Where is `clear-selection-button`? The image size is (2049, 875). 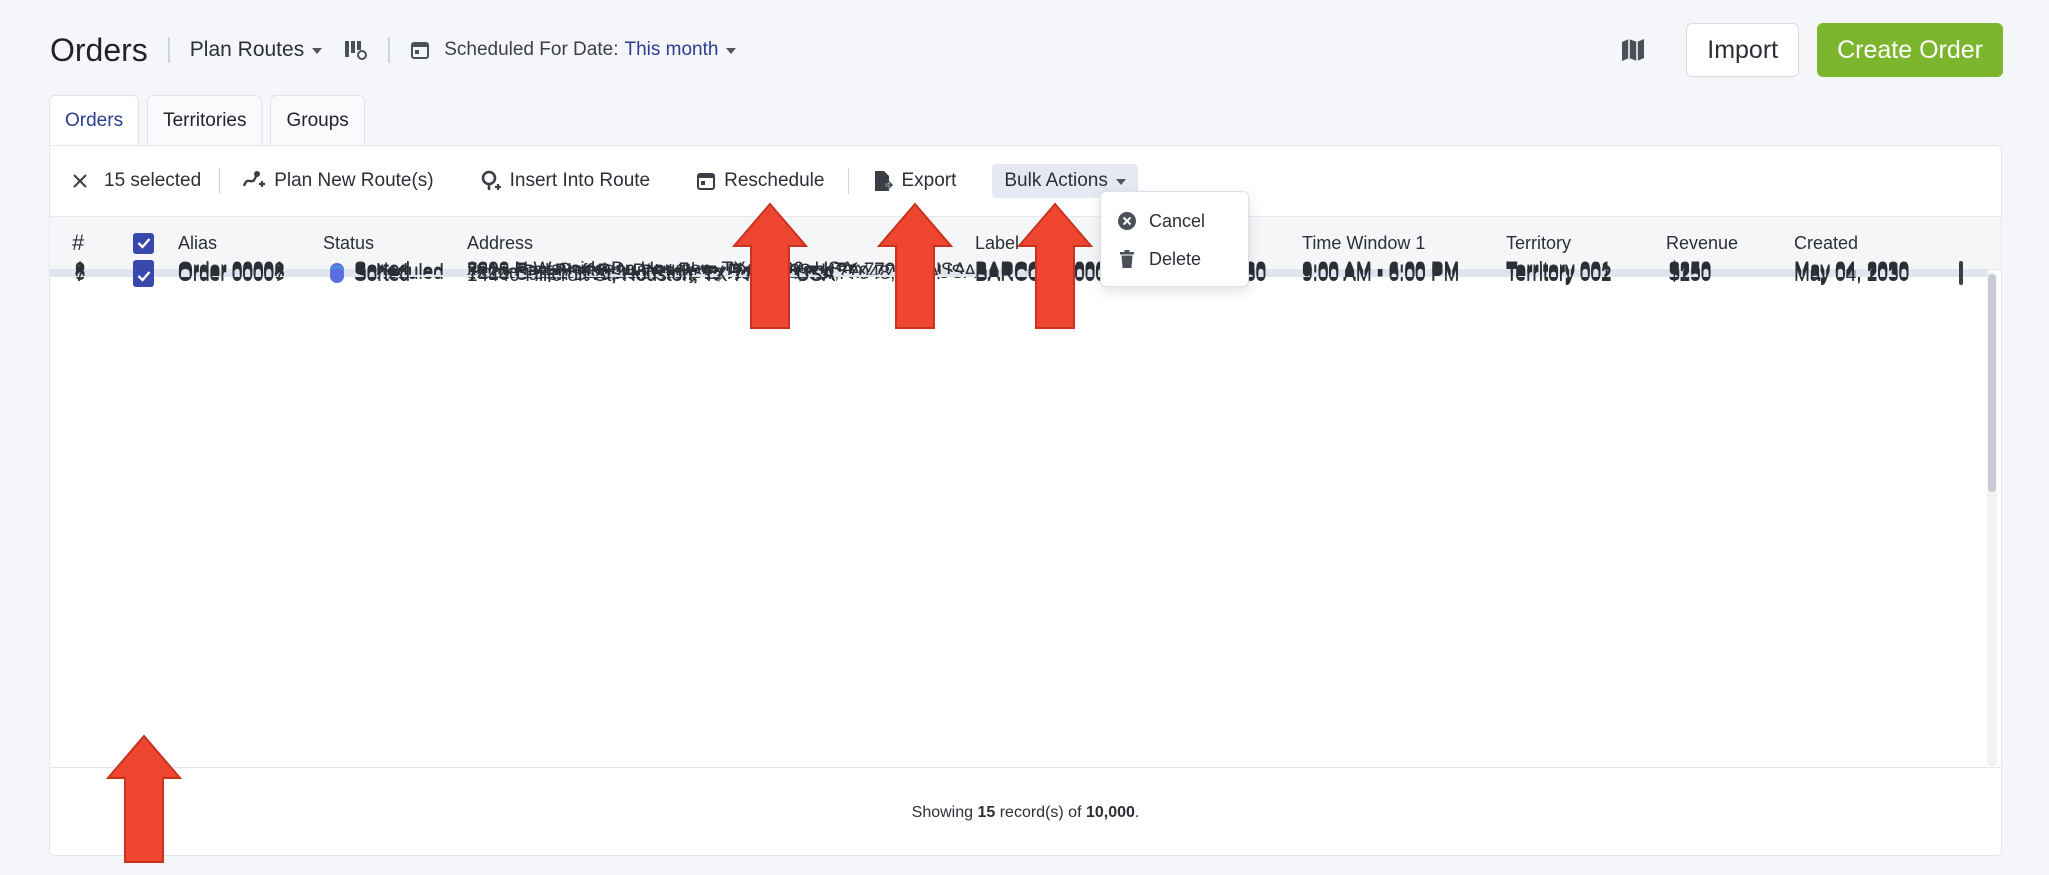 clear-selection-button is located at coordinates (80, 181).